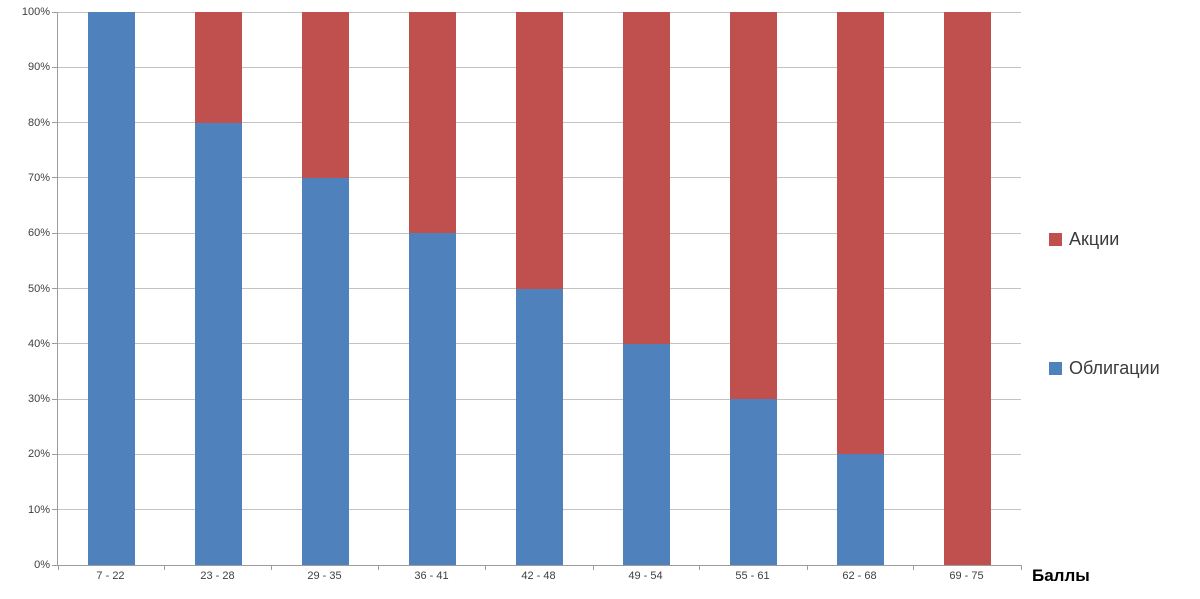 This screenshot has width=1200, height=599. What do you see at coordinates (431, 576) in the screenshot?
I see `x-tick-label: 36 - 41` at bounding box center [431, 576].